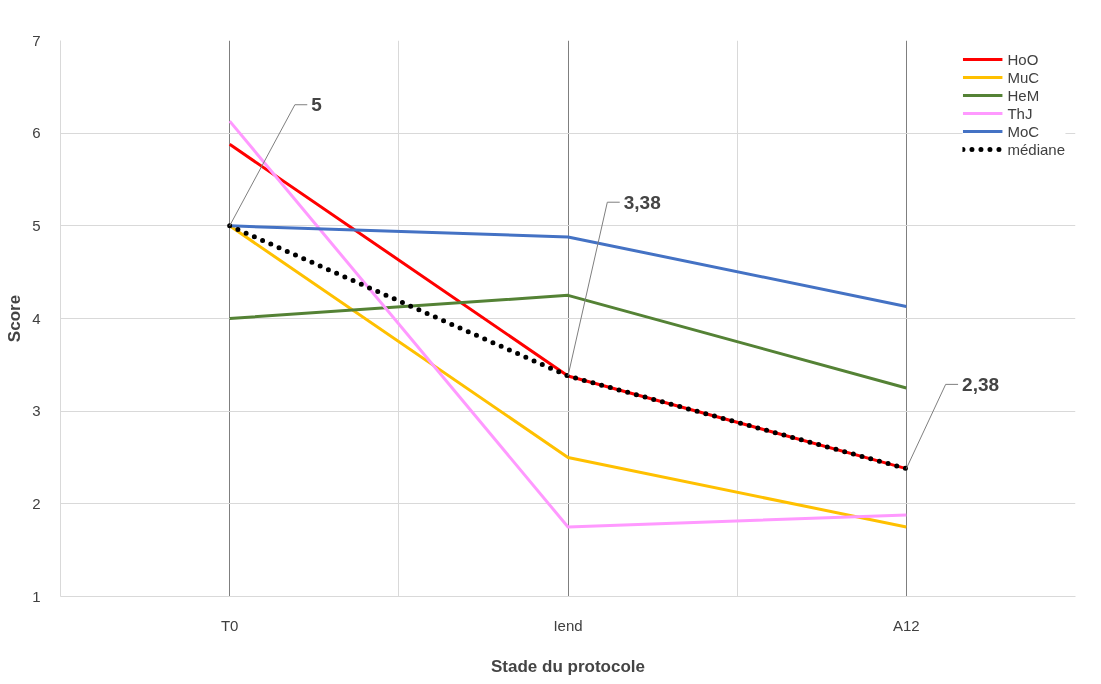 The image size is (1101, 684). I want to click on legend-label: HeM, so click(1023, 95).